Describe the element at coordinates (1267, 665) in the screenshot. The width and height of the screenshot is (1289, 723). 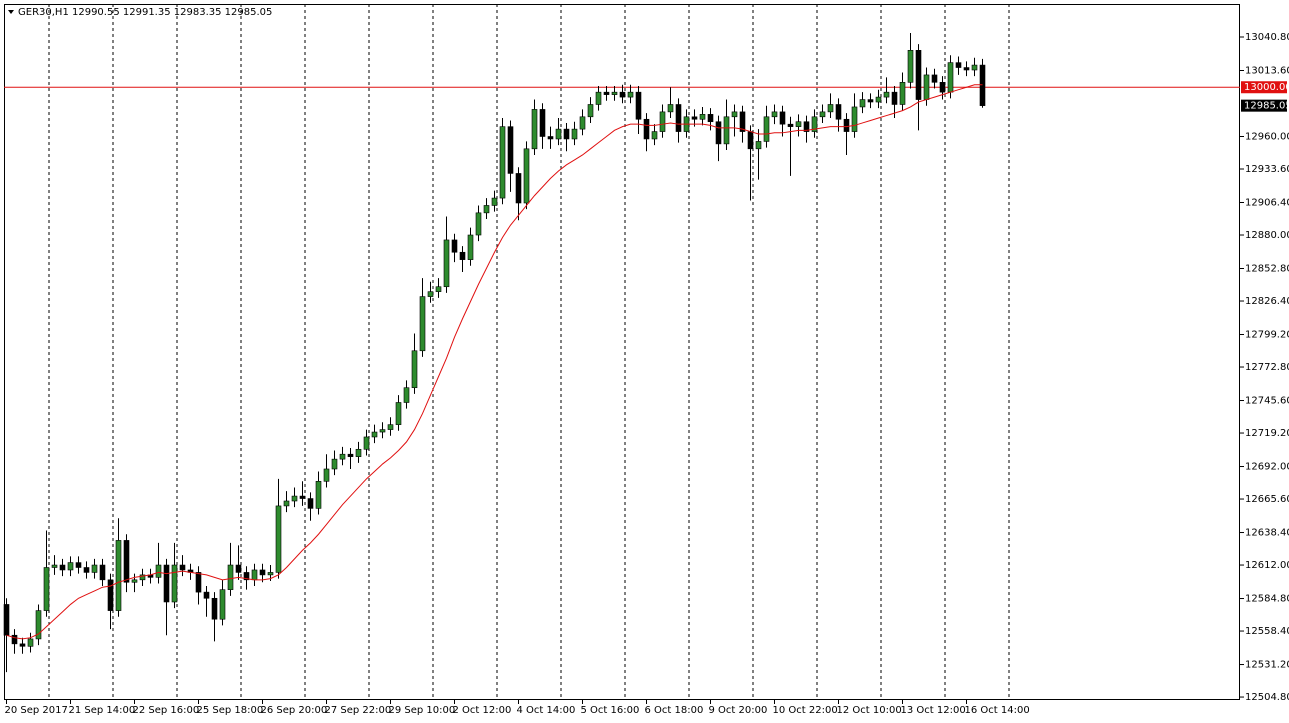
I see `y-tick-label: 12531.20` at that location.